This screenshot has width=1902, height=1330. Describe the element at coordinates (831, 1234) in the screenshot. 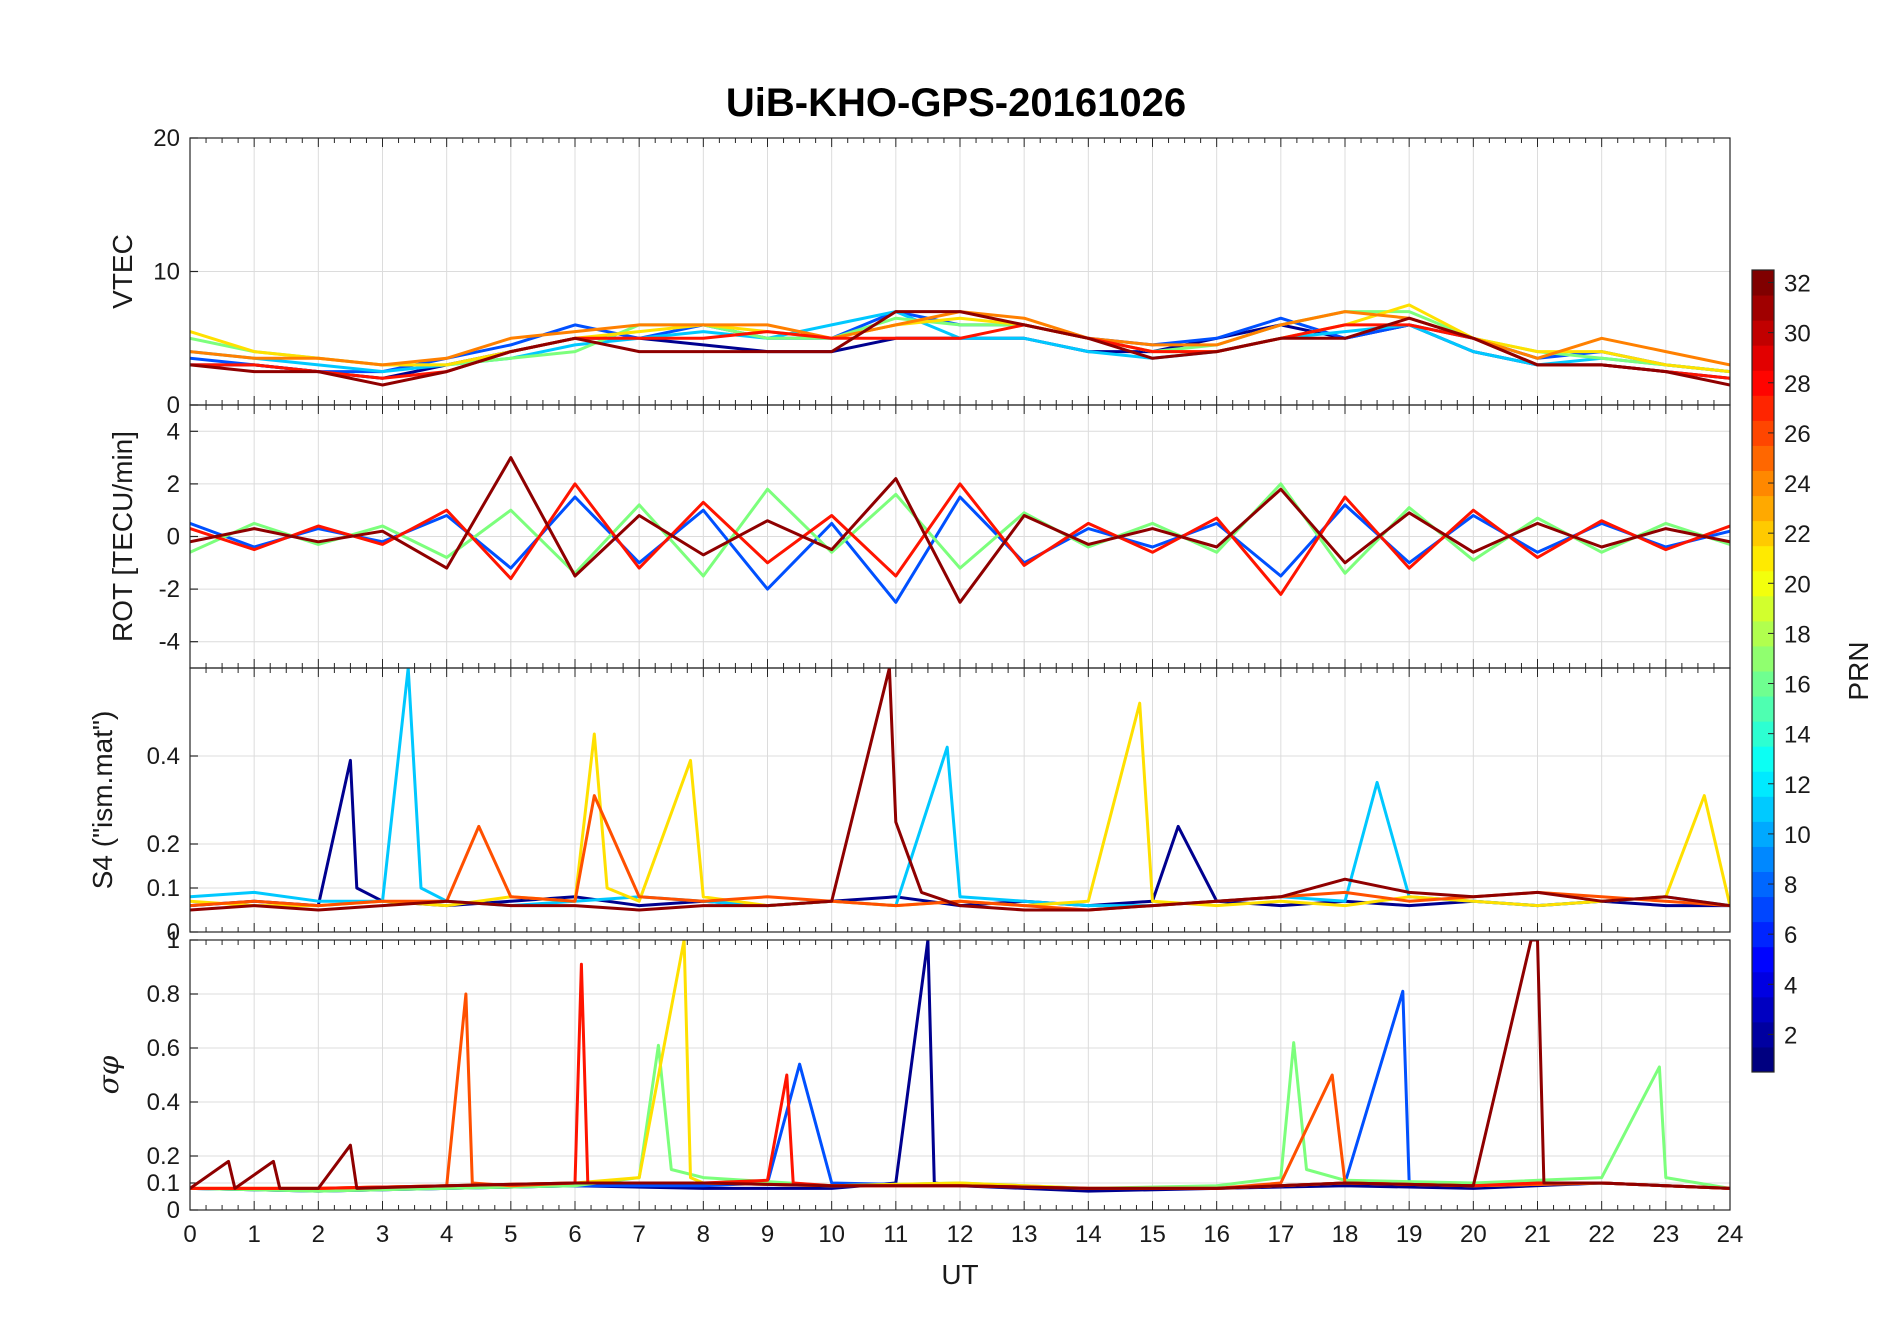

I see `x-tick-label: 10` at that location.